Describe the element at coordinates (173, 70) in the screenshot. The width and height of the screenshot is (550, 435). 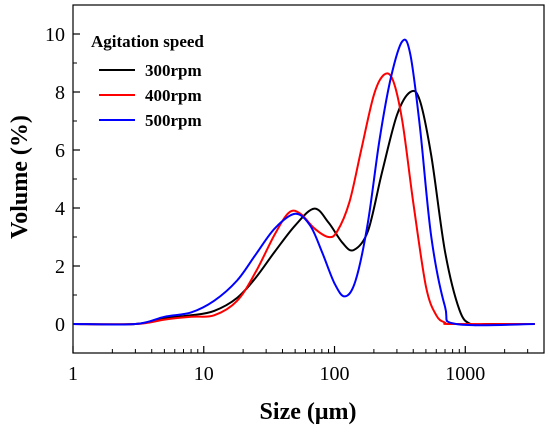
I see `legend-label-300rpm: 300rpm` at that location.